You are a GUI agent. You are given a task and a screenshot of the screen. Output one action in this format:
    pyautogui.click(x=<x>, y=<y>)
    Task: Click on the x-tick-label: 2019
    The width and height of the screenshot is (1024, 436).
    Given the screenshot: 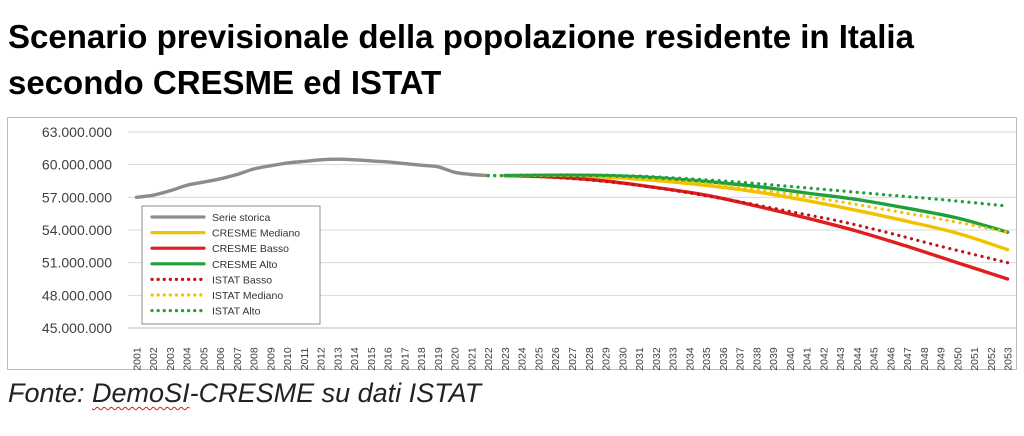 What is the action you would take?
    pyautogui.click(x=439, y=359)
    